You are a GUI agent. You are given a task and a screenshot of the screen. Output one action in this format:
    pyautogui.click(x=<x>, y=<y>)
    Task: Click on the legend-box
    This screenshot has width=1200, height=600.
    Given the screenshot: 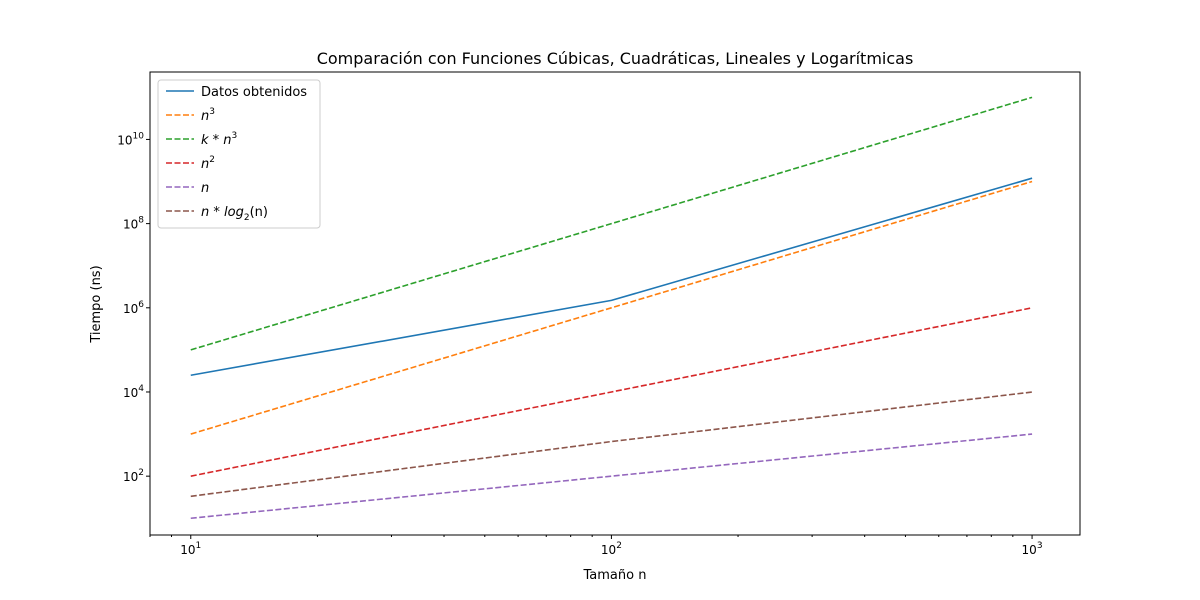 What is the action you would take?
    pyautogui.click(x=239, y=154)
    